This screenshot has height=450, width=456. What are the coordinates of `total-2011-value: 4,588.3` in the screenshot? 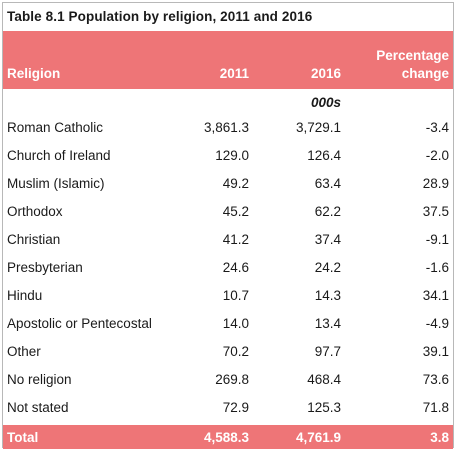 It's located at (226, 437).